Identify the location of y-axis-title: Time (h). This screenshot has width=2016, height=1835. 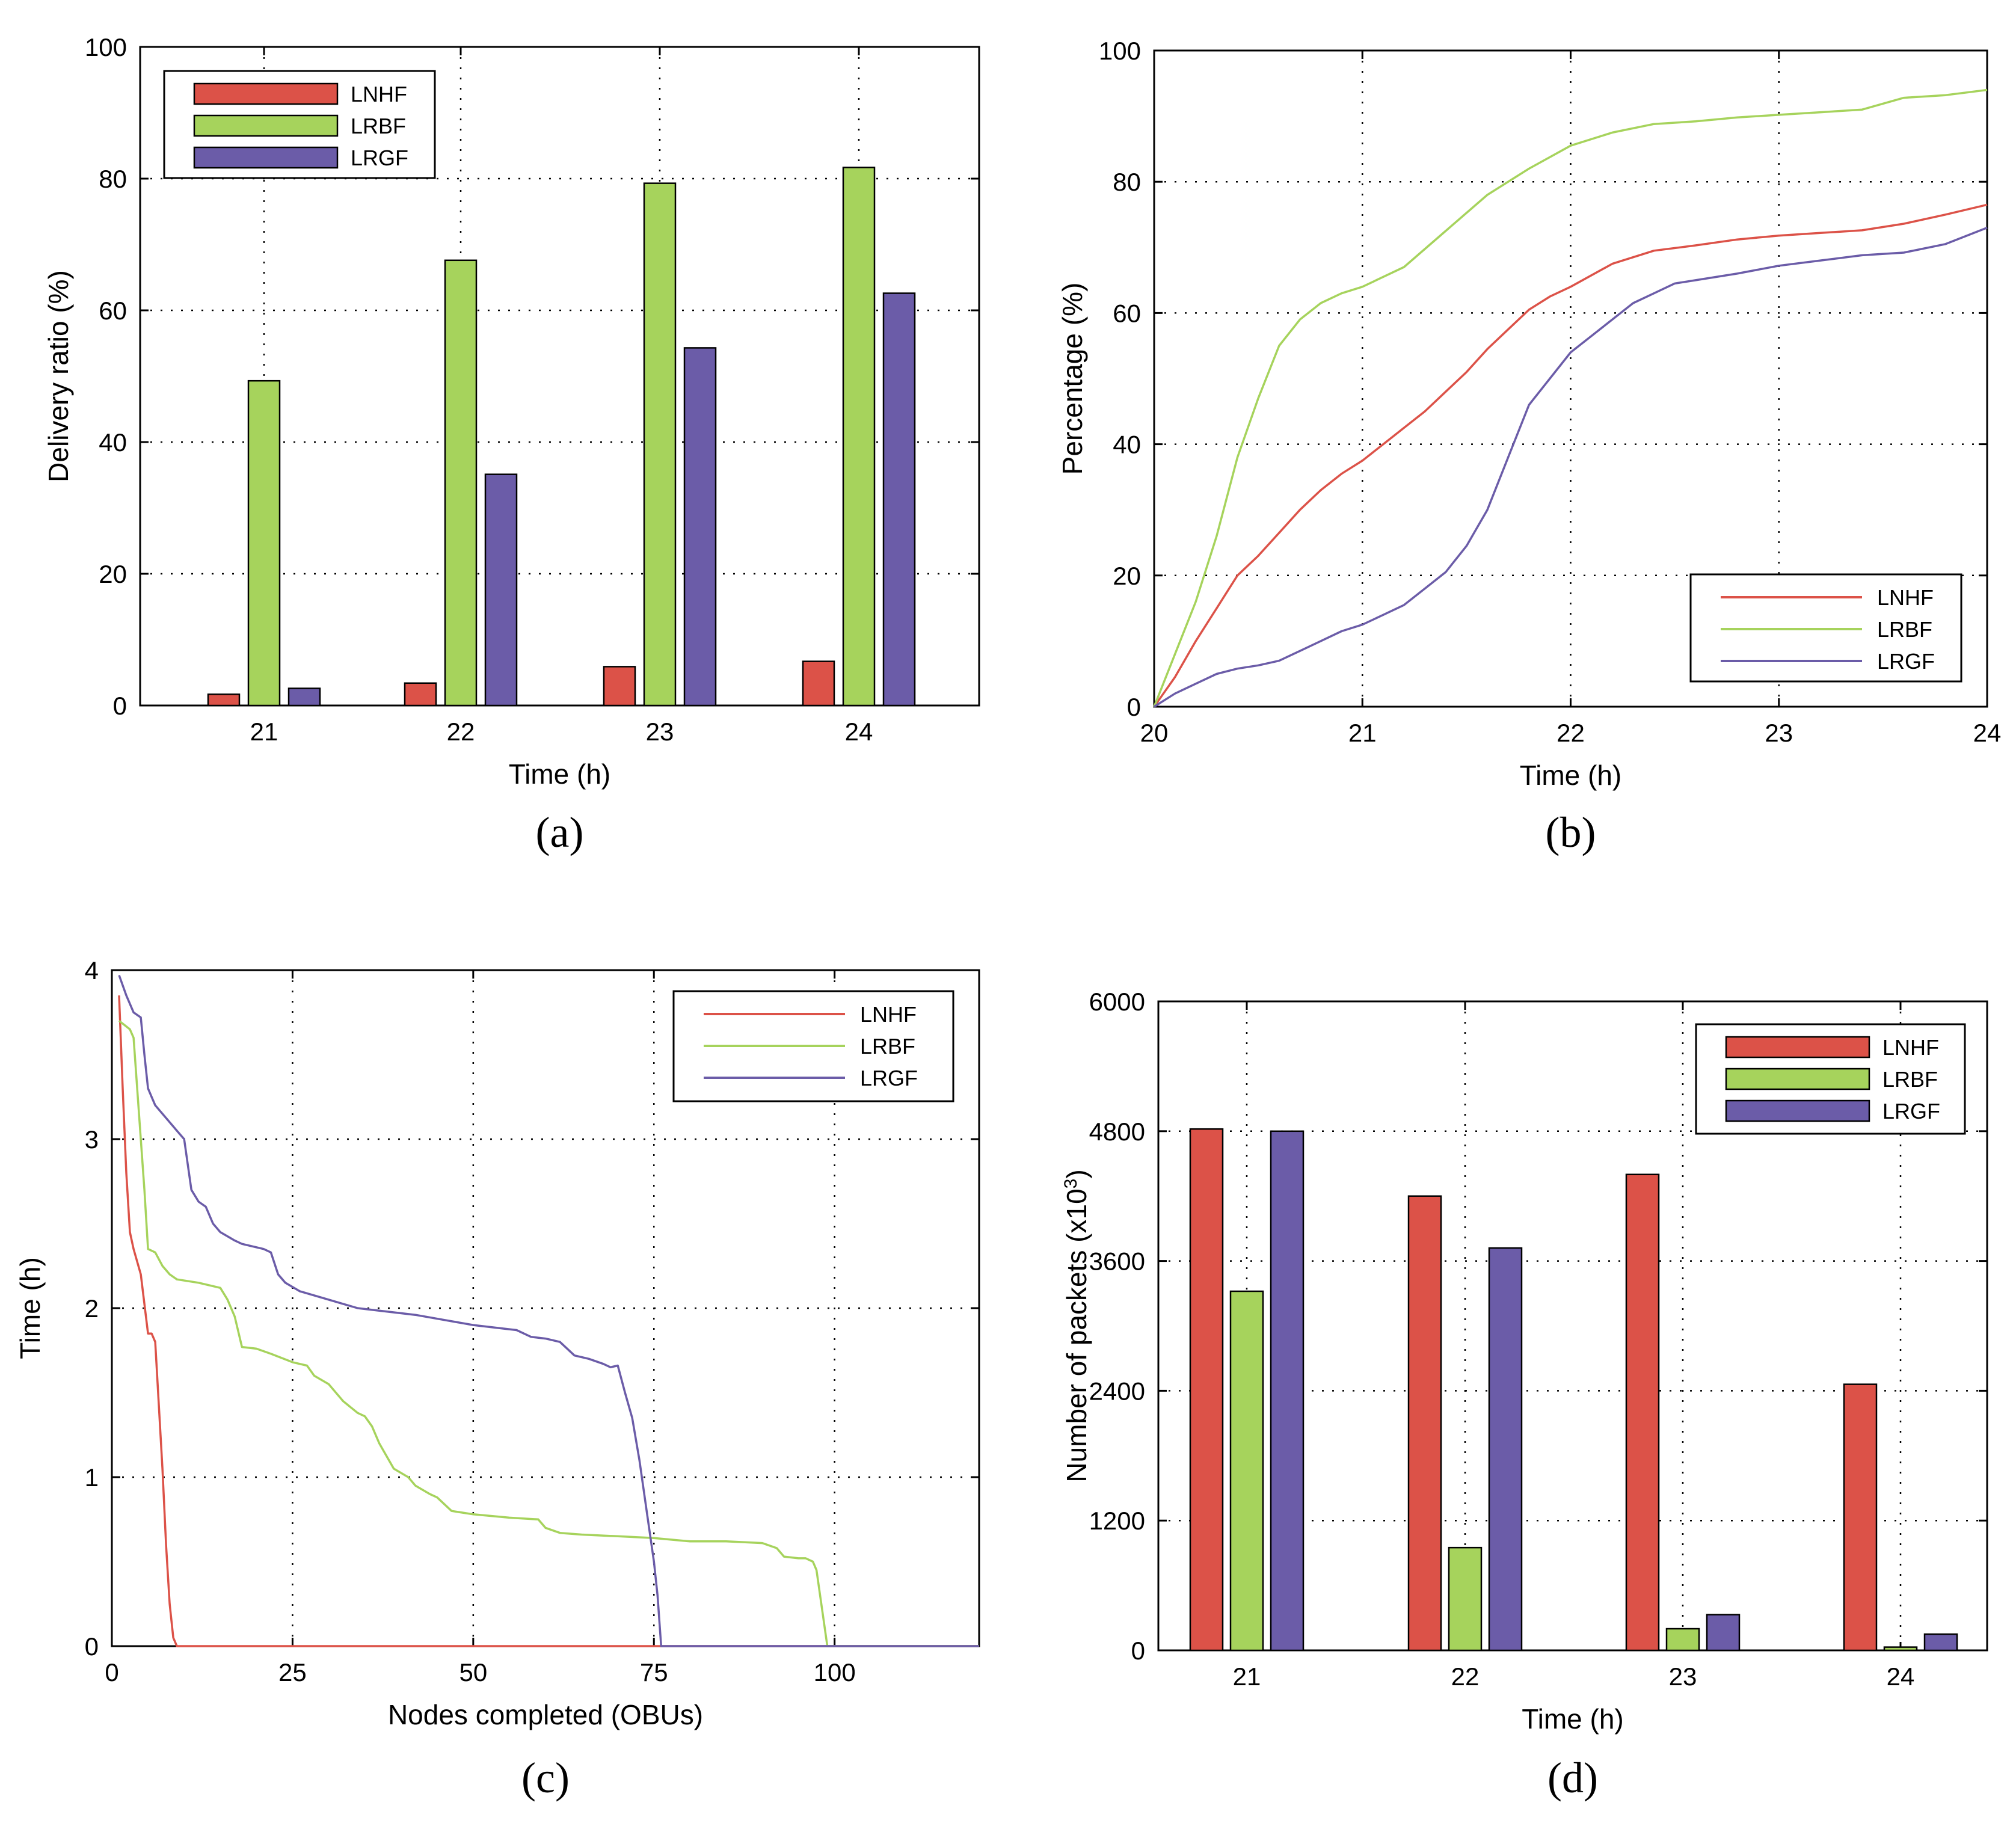
(30, 1308).